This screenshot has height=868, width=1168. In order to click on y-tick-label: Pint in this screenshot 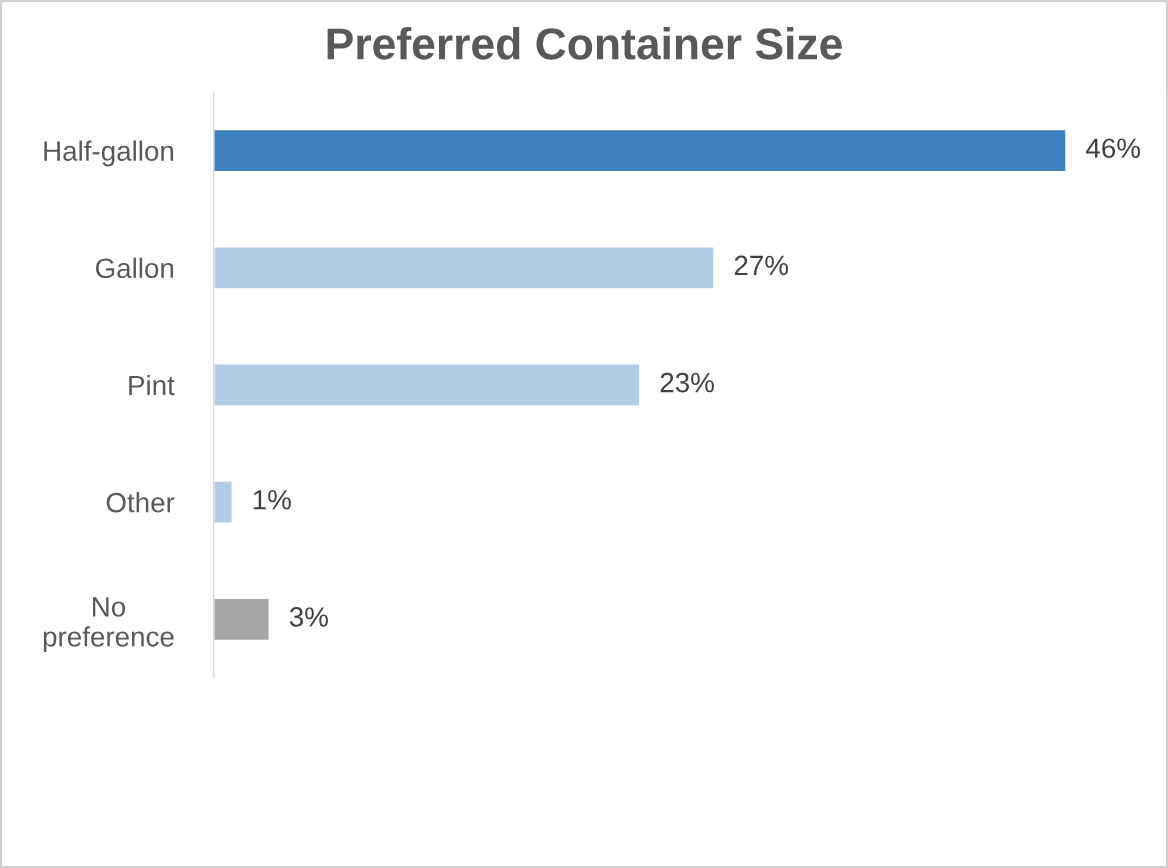, I will do `click(152, 385)`.